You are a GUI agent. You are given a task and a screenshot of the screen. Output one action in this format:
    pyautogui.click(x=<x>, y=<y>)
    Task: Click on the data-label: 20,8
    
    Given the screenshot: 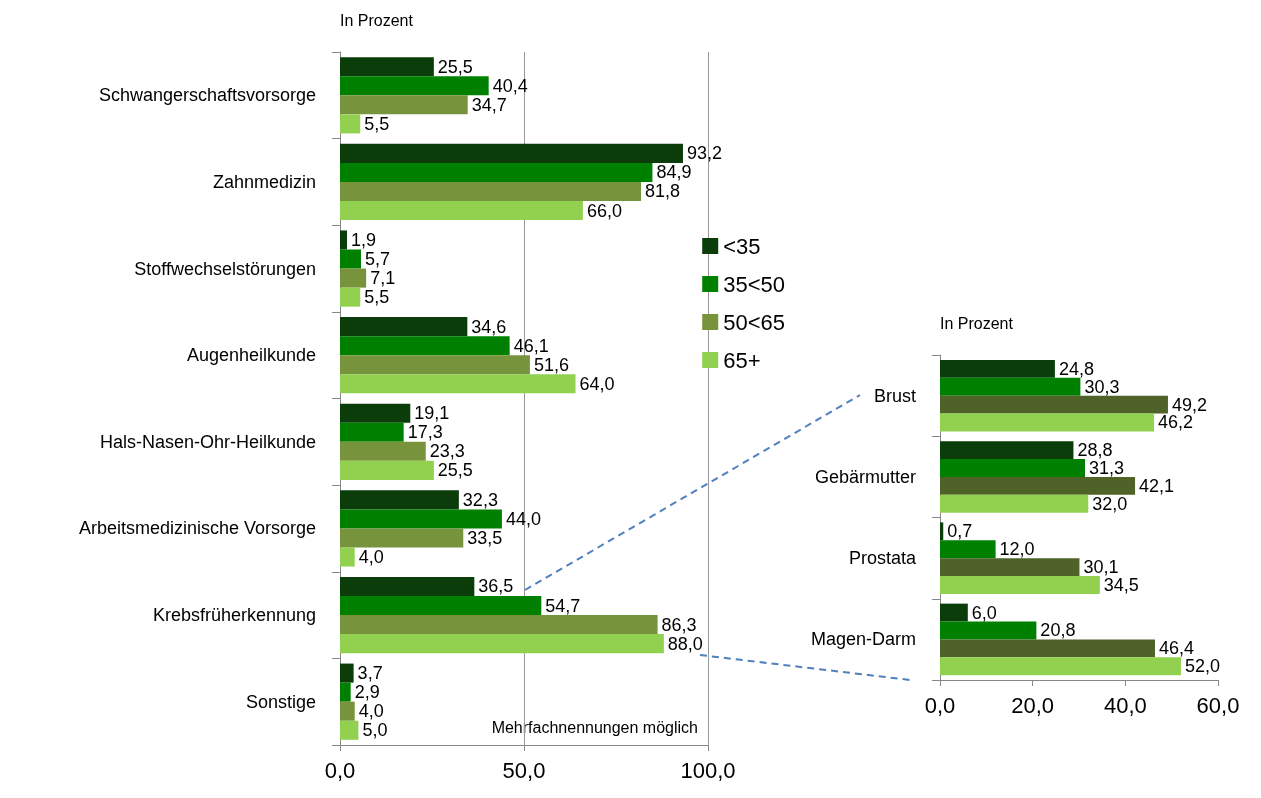 What is the action you would take?
    pyautogui.click(x=1058, y=630)
    